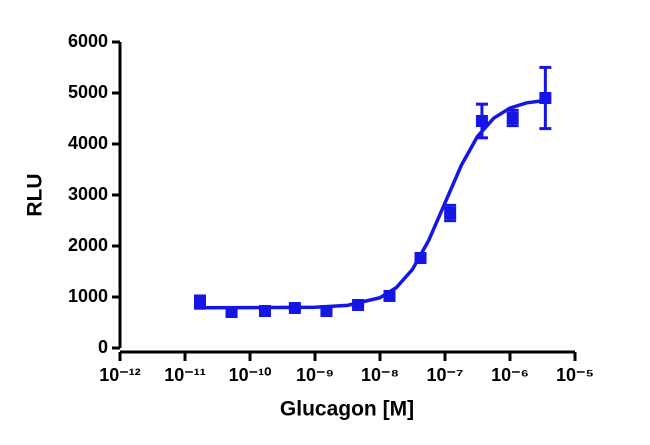 The image size is (650, 445). Describe the element at coordinates (103, 347) in the screenshot. I see `y-tick-label: 0` at that location.